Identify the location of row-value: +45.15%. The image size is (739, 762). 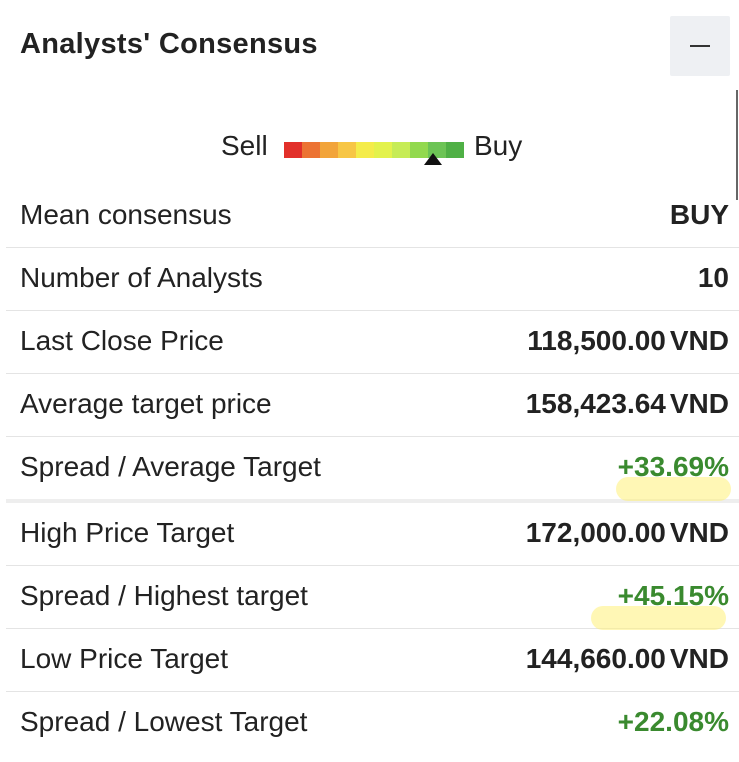
(673, 595).